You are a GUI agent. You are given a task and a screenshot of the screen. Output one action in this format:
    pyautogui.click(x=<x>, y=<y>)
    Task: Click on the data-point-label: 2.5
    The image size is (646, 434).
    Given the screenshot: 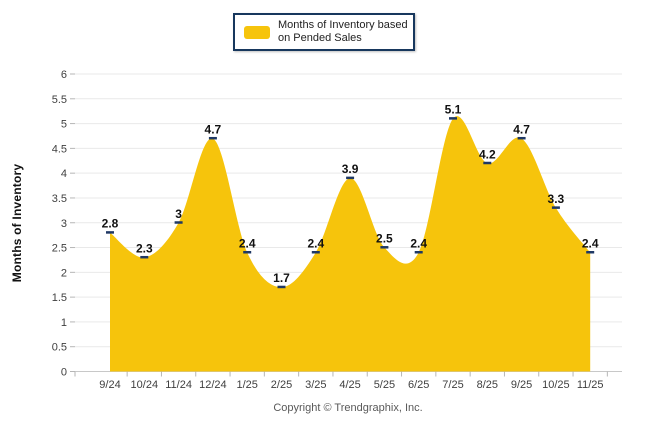 What is the action you would take?
    pyautogui.click(x=384, y=239)
    